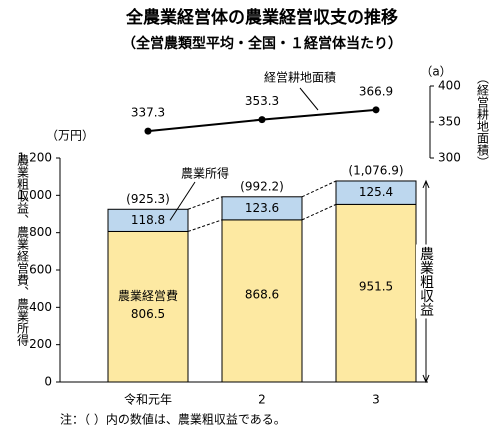 The height and width of the screenshot is (432, 500). Describe the element at coordinates (483, 120) in the screenshot. I see `y2-axis-label: （経営耕地面積）` at that location.